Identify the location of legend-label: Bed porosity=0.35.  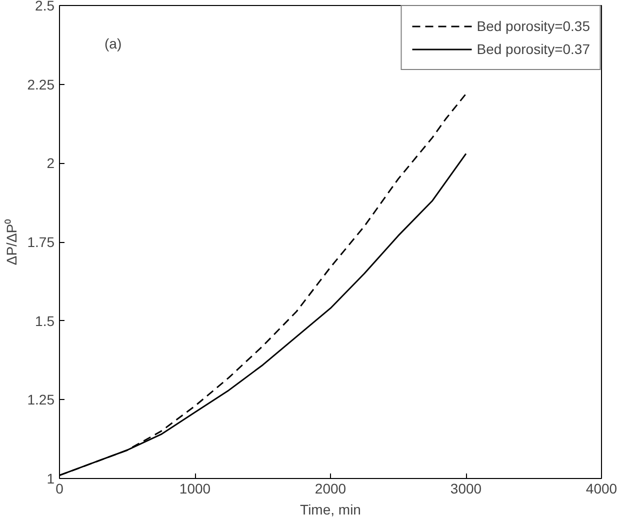
(533, 26).